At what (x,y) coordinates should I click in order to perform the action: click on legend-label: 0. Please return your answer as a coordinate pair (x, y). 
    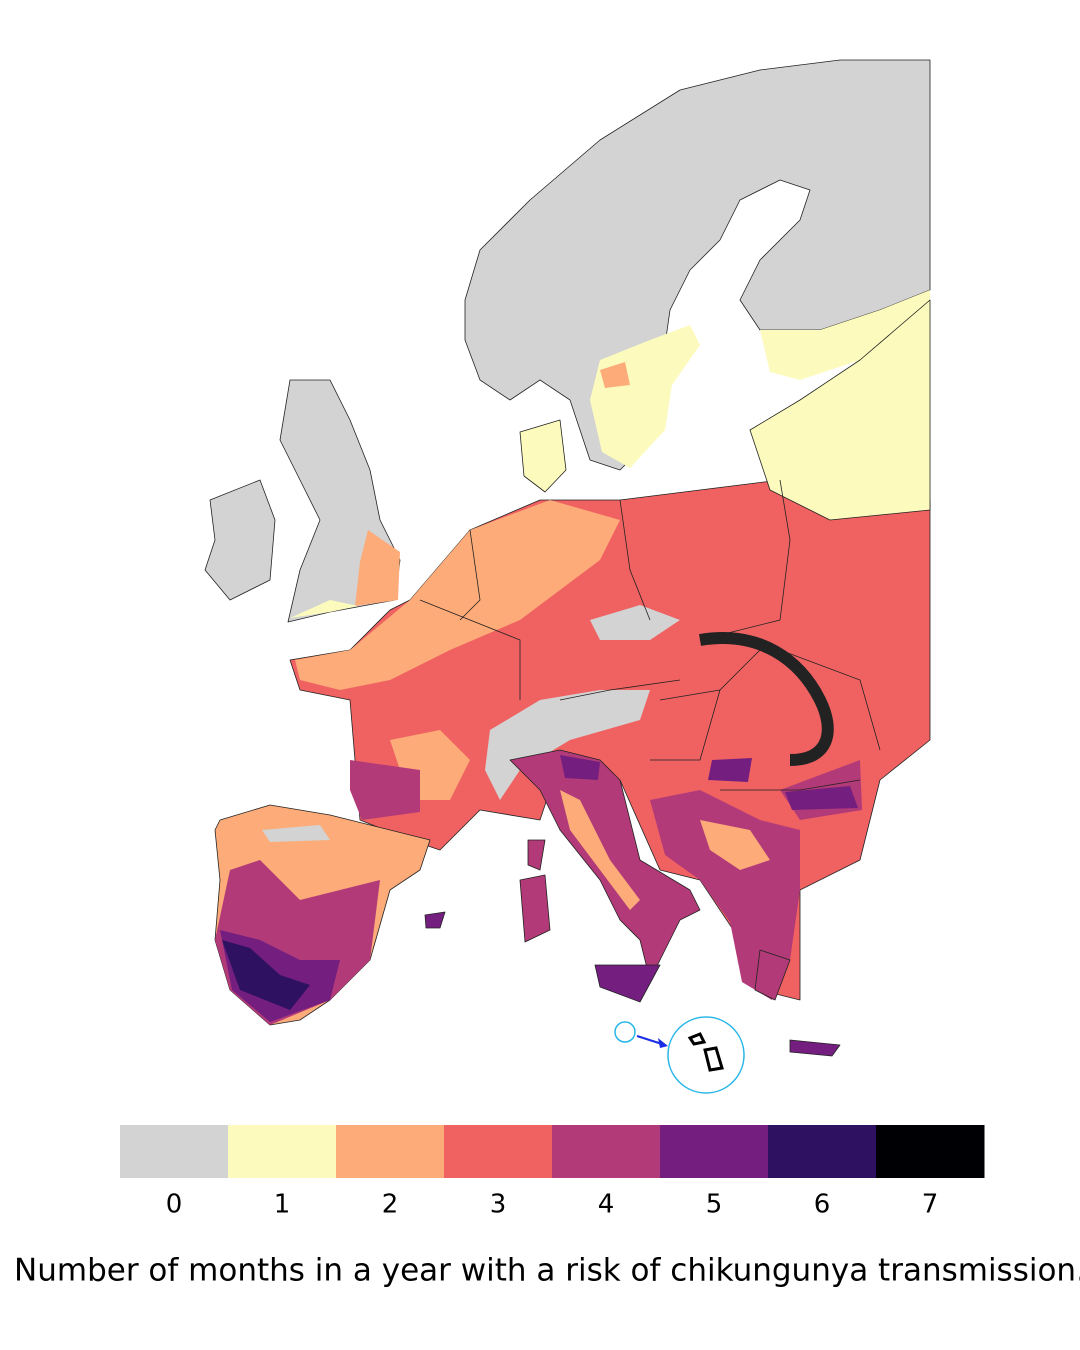
    Looking at the image, I should click on (174, 1205).